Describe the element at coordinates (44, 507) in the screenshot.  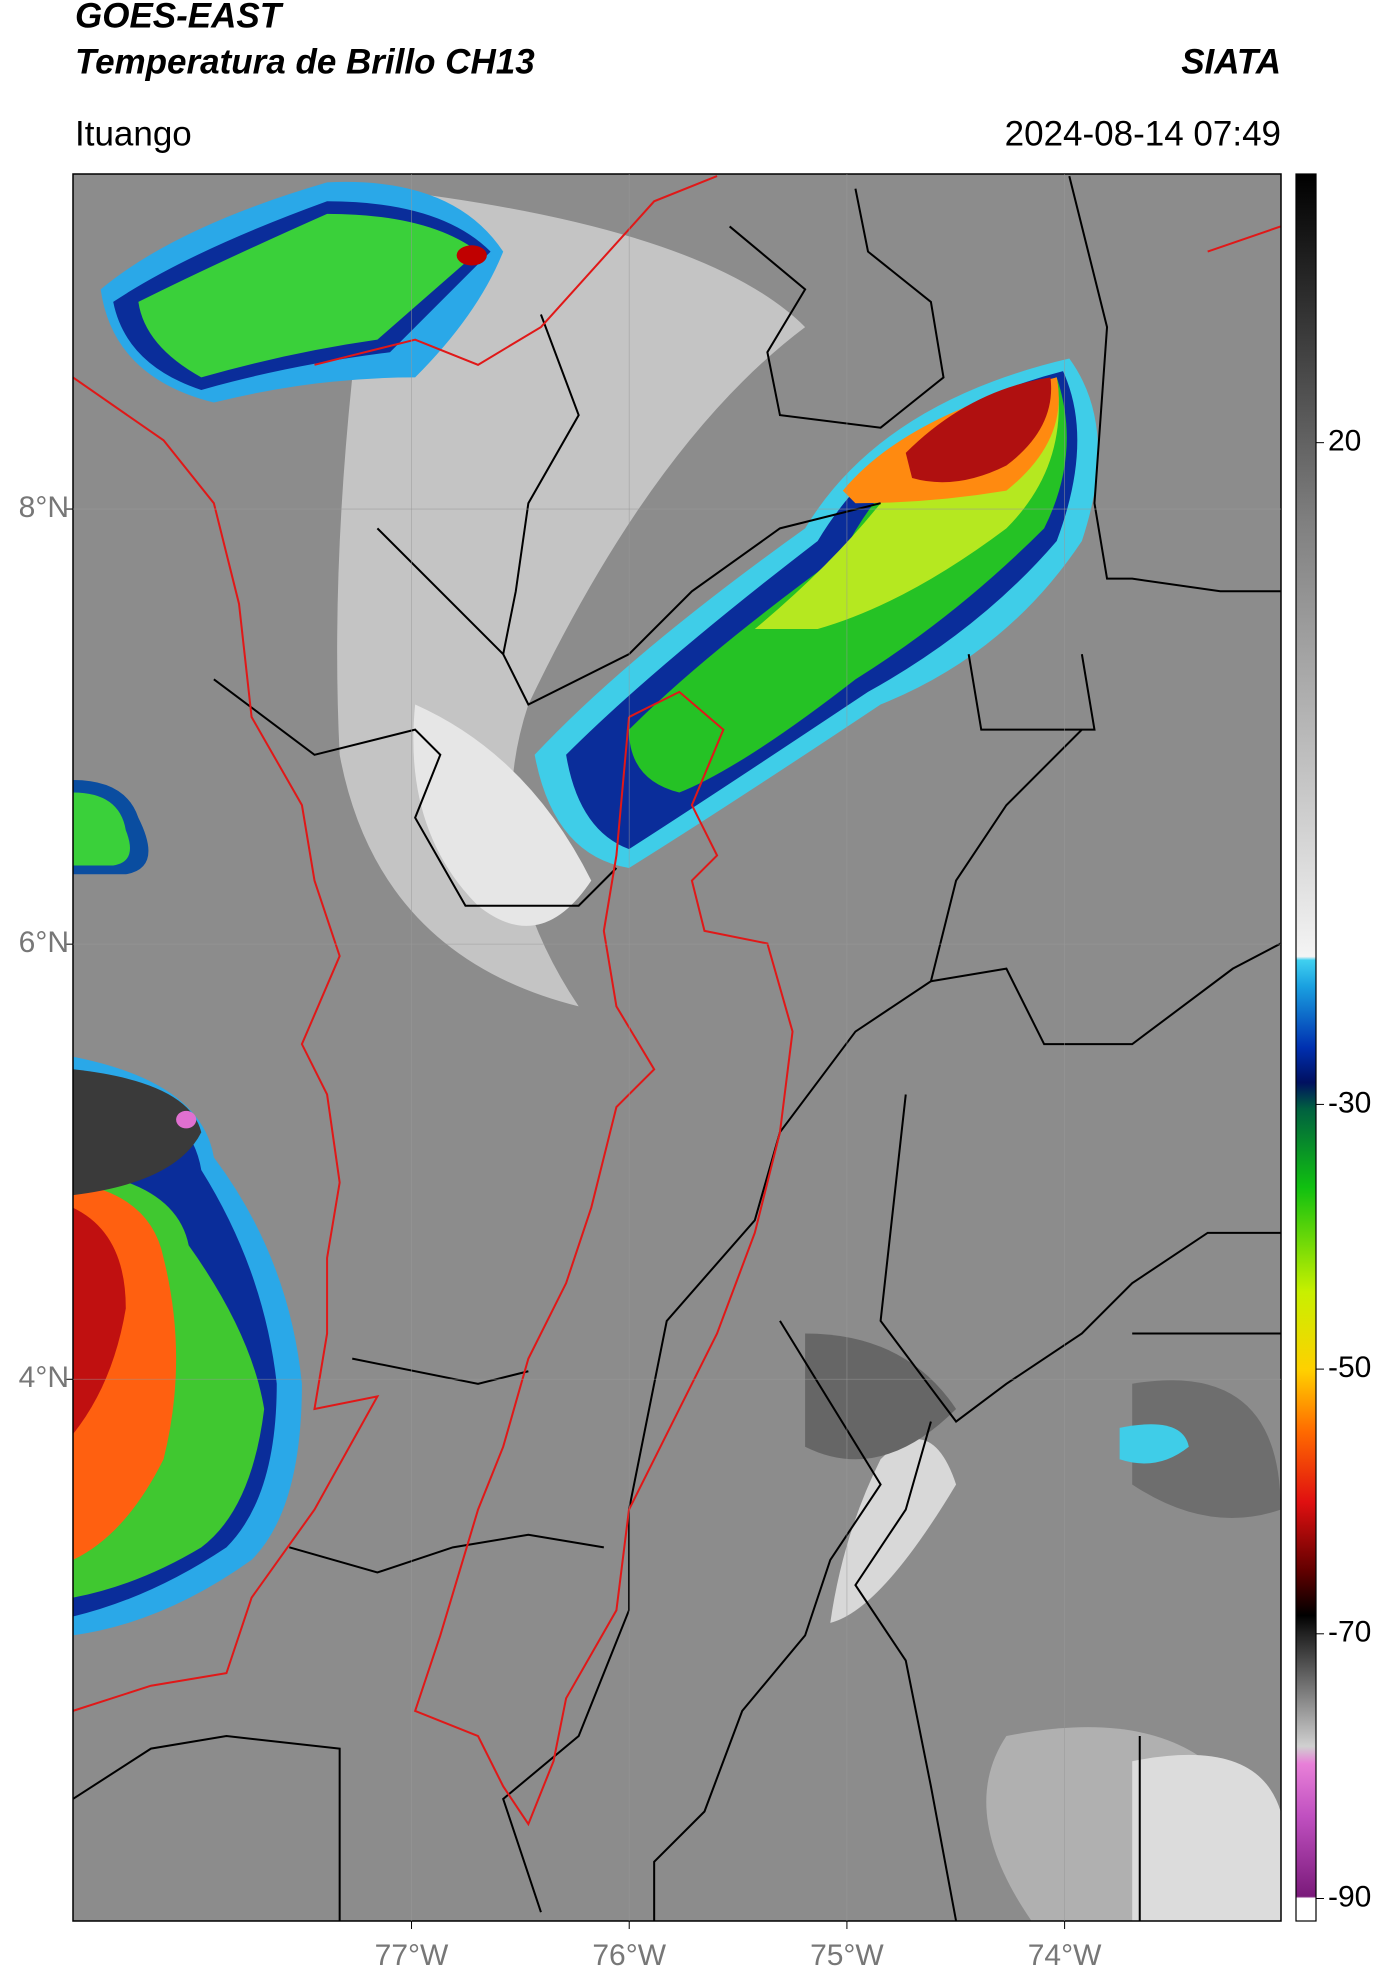
I see `y-tick-label: 8°N` at that location.